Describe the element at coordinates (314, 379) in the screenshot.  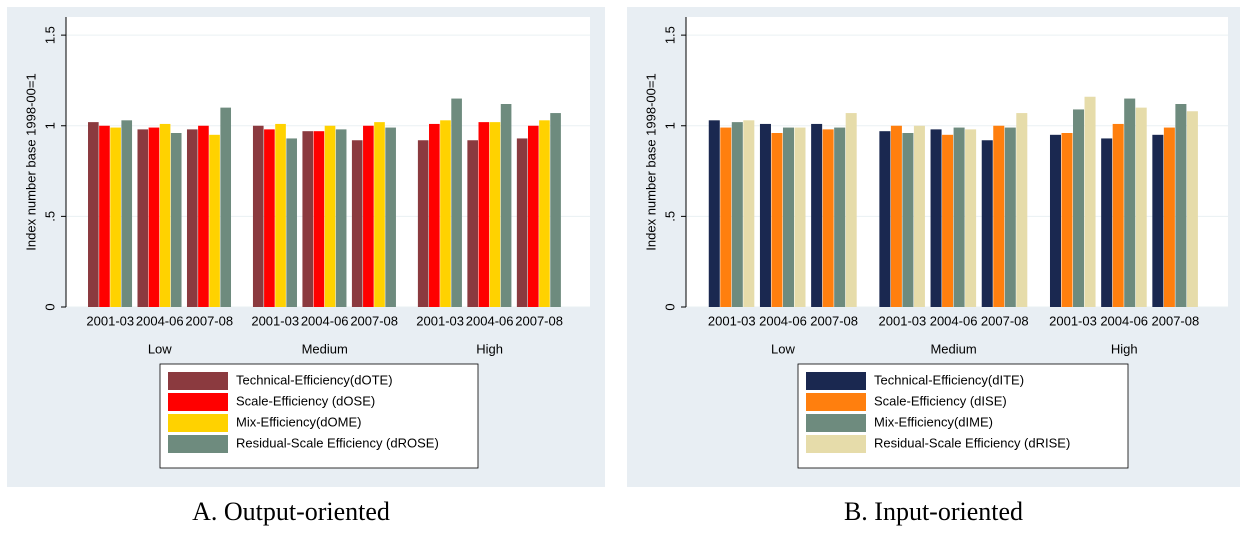
I see `legend-label: Technical-Efficiency(dOTE)` at that location.